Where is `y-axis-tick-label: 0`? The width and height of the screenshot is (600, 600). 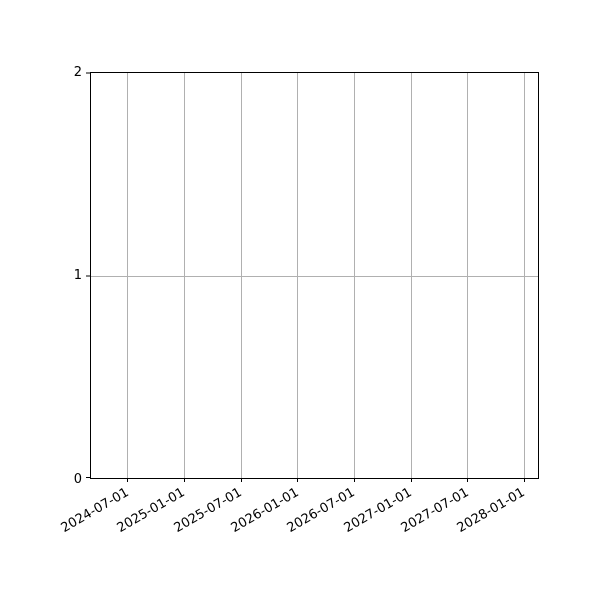
y-axis-tick-label: 0 is located at coordinates (77, 479).